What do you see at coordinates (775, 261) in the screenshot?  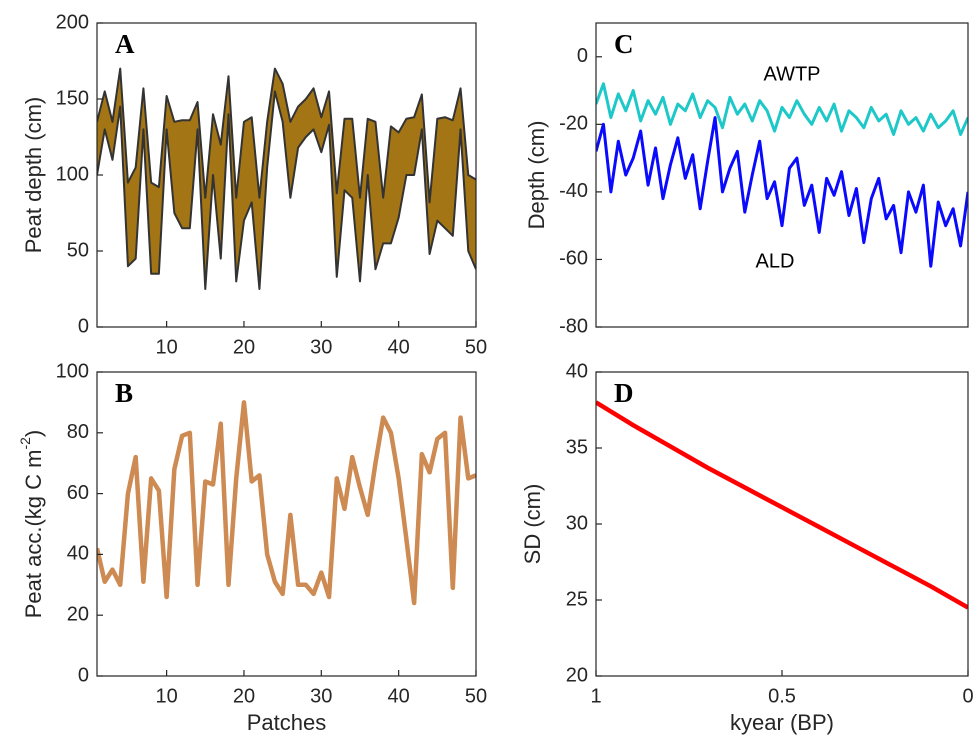 I see `annotation: ALD` at bounding box center [775, 261].